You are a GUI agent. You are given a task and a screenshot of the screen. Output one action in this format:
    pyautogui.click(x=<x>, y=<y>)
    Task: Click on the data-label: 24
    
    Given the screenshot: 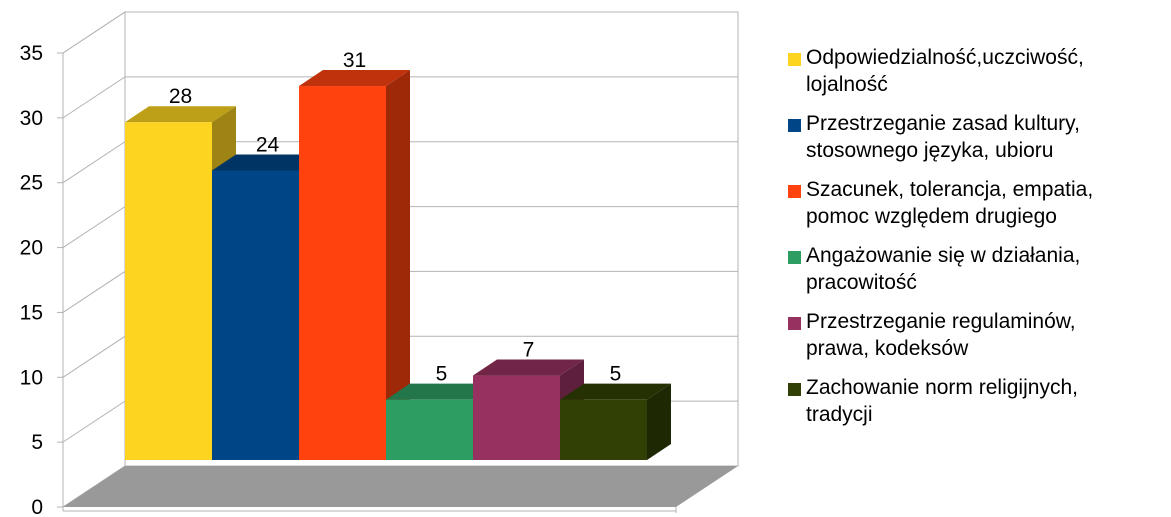 What is the action you would take?
    pyautogui.click(x=268, y=144)
    